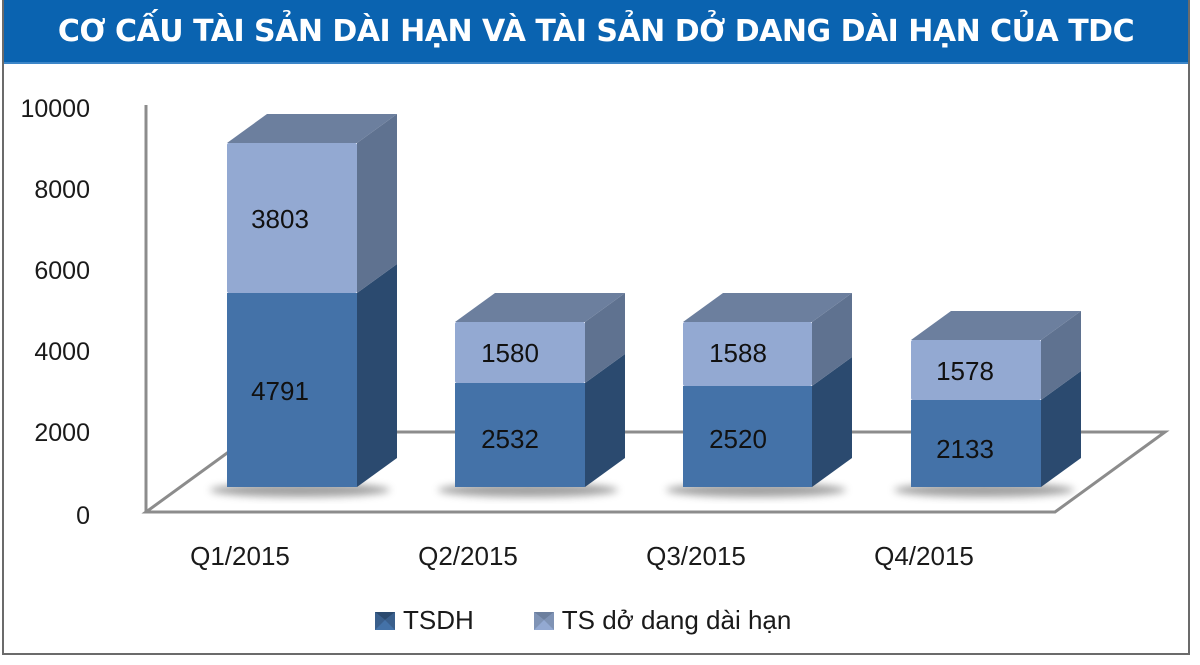 The height and width of the screenshot is (665, 1200). What do you see at coordinates (696, 556) in the screenshot?
I see `x-tick: Q3/2015` at bounding box center [696, 556].